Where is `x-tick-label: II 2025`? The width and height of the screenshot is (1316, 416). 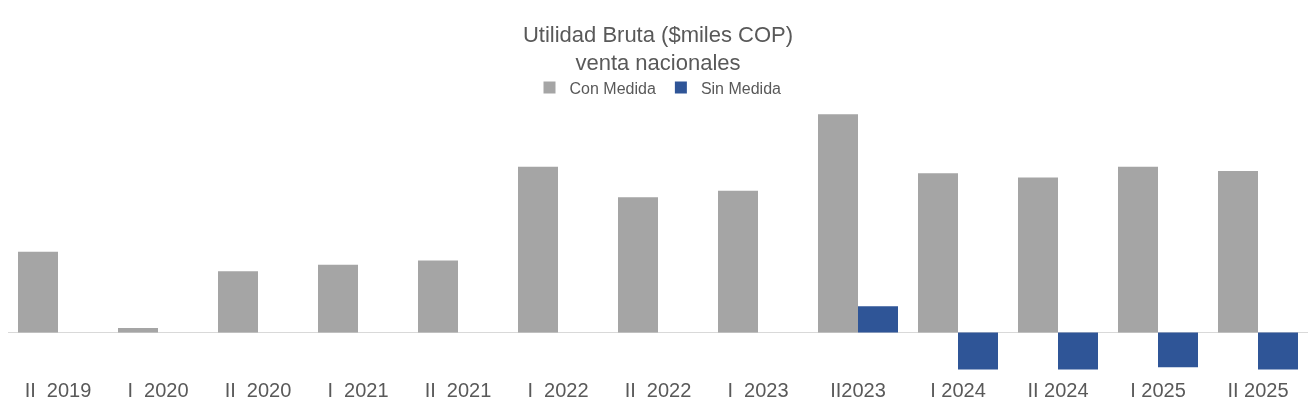 x-tick-label: II 2025 is located at coordinates (1258, 390).